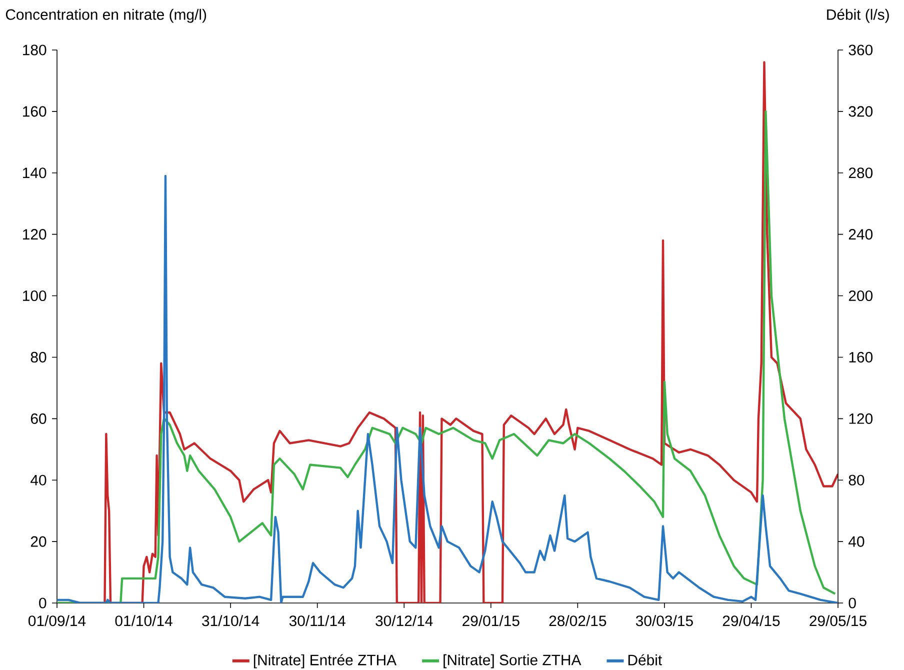  Describe the element at coordinates (317, 620) in the screenshot. I see `x-tick-label: 30/11/14` at that location.